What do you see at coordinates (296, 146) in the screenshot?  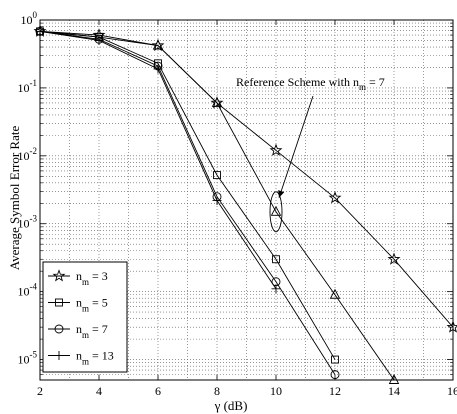 I see `annotation-arrow` at bounding box center [296, 146].